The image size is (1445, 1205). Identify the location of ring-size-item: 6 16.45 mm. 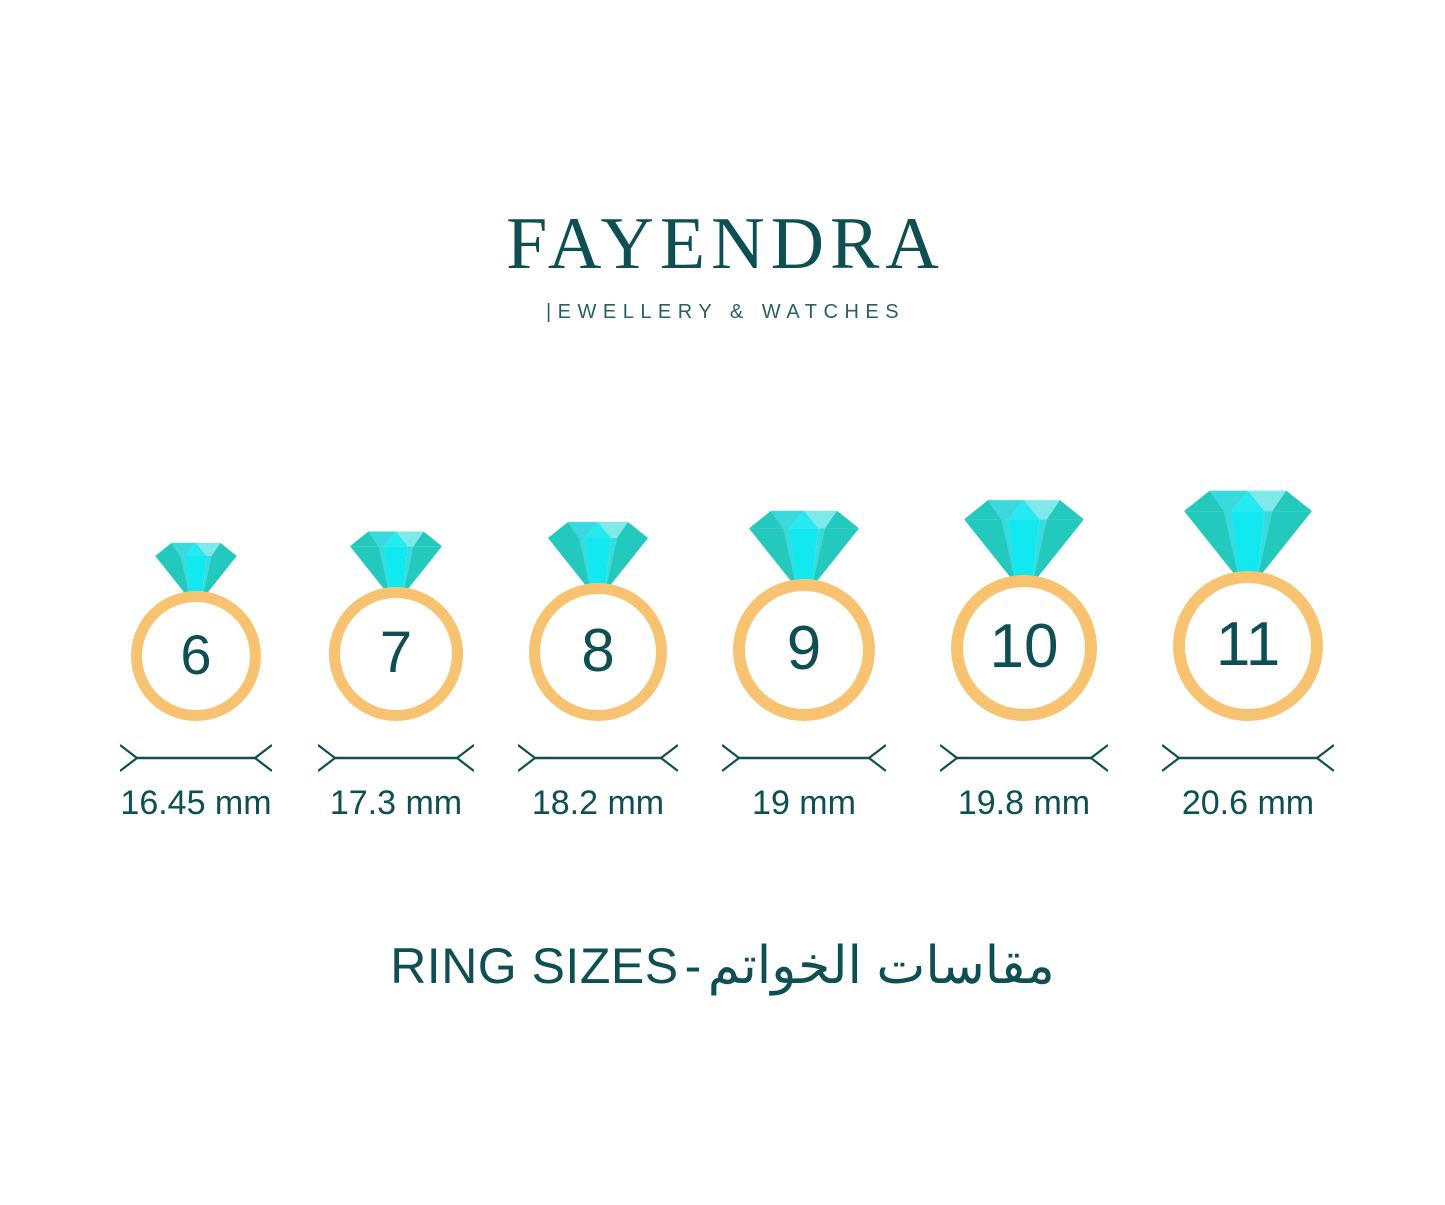
(196, 679).